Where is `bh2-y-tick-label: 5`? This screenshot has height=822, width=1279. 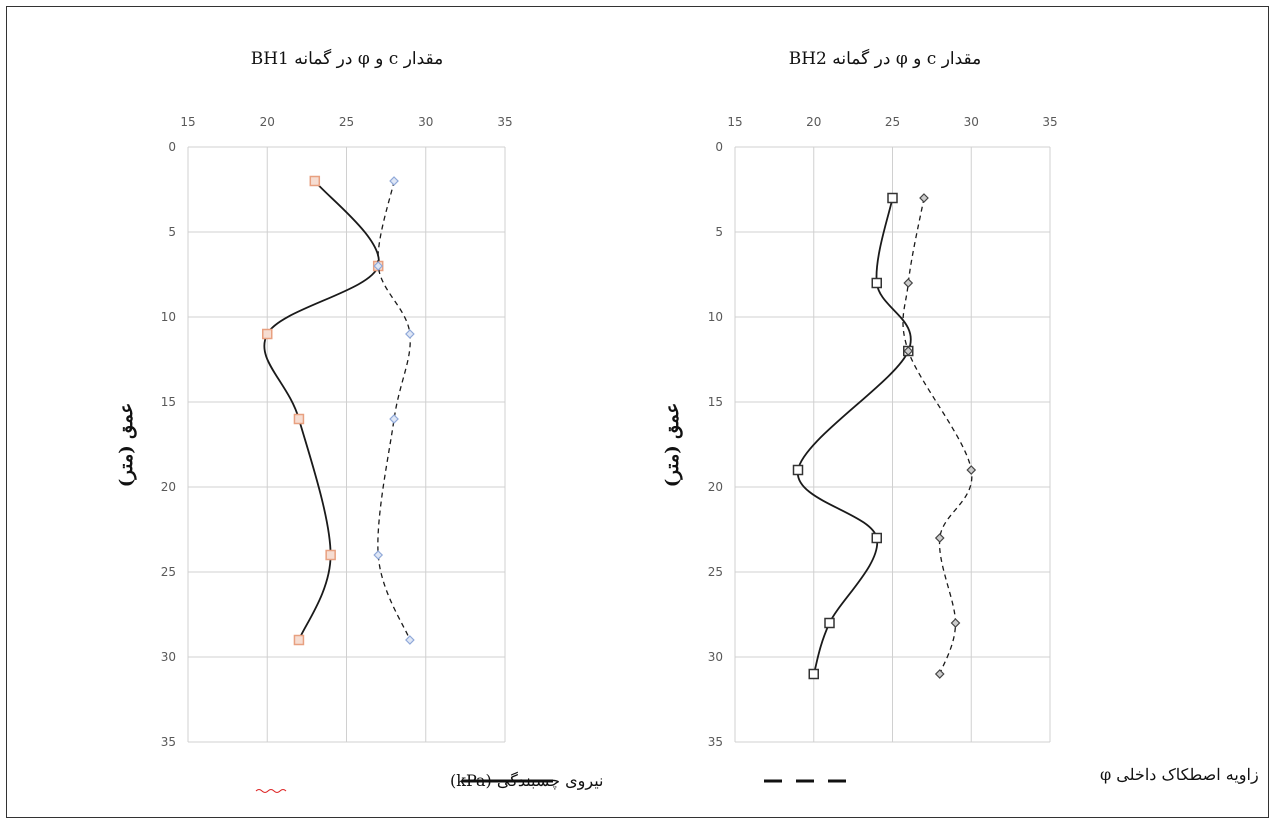
bh2-y-tick-label: 5 is located at coordinates (719, 232).